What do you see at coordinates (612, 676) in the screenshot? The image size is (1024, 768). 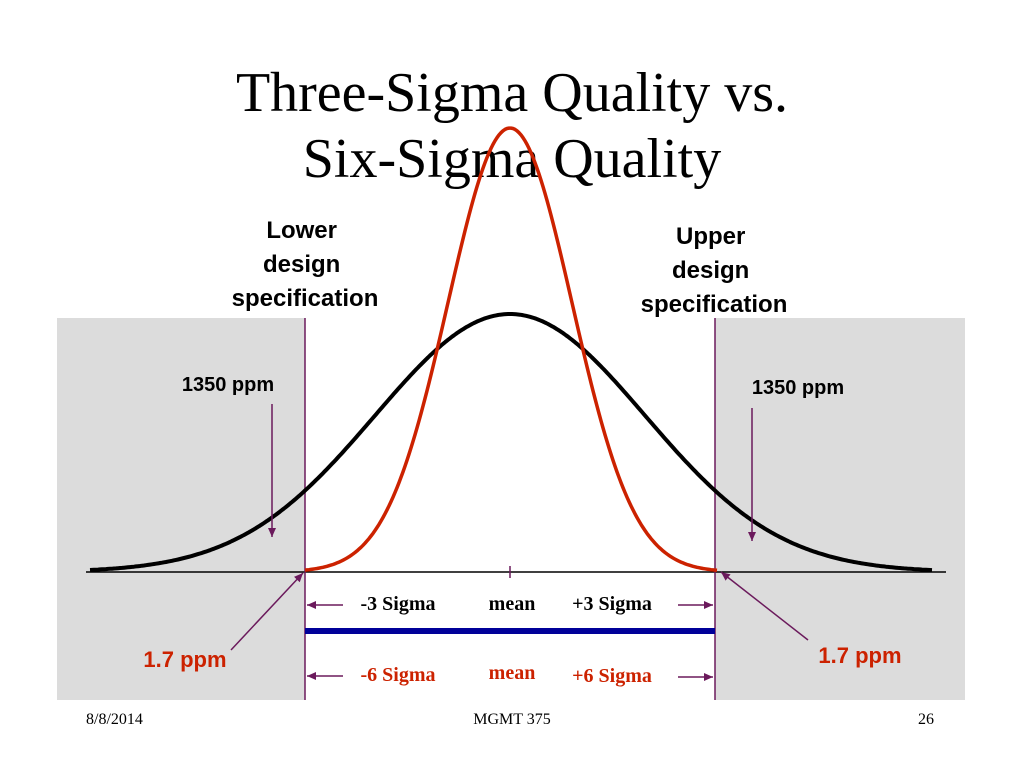 I see `plus-six-sigma-label: +6 Sigma` at bounding box center [612, 676].